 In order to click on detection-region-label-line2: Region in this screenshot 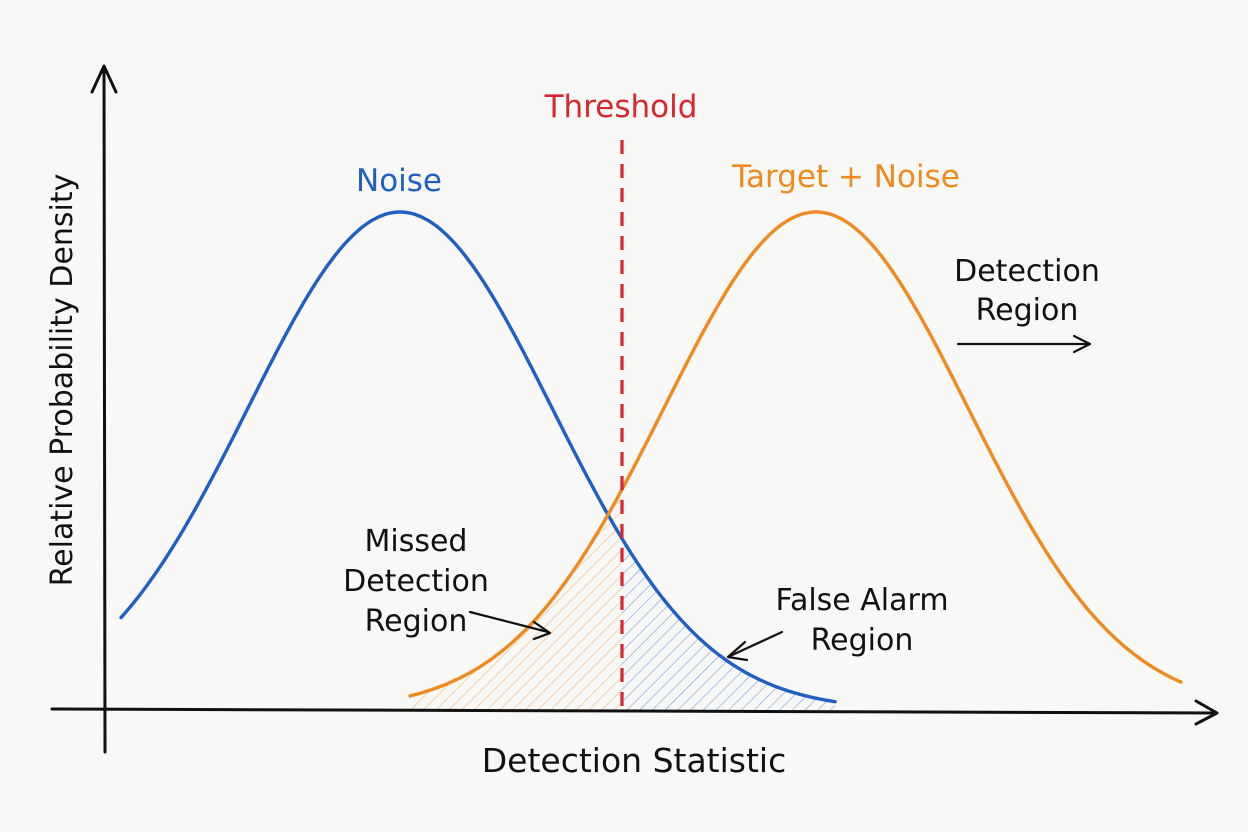, I will do `click(1027, 310)`.